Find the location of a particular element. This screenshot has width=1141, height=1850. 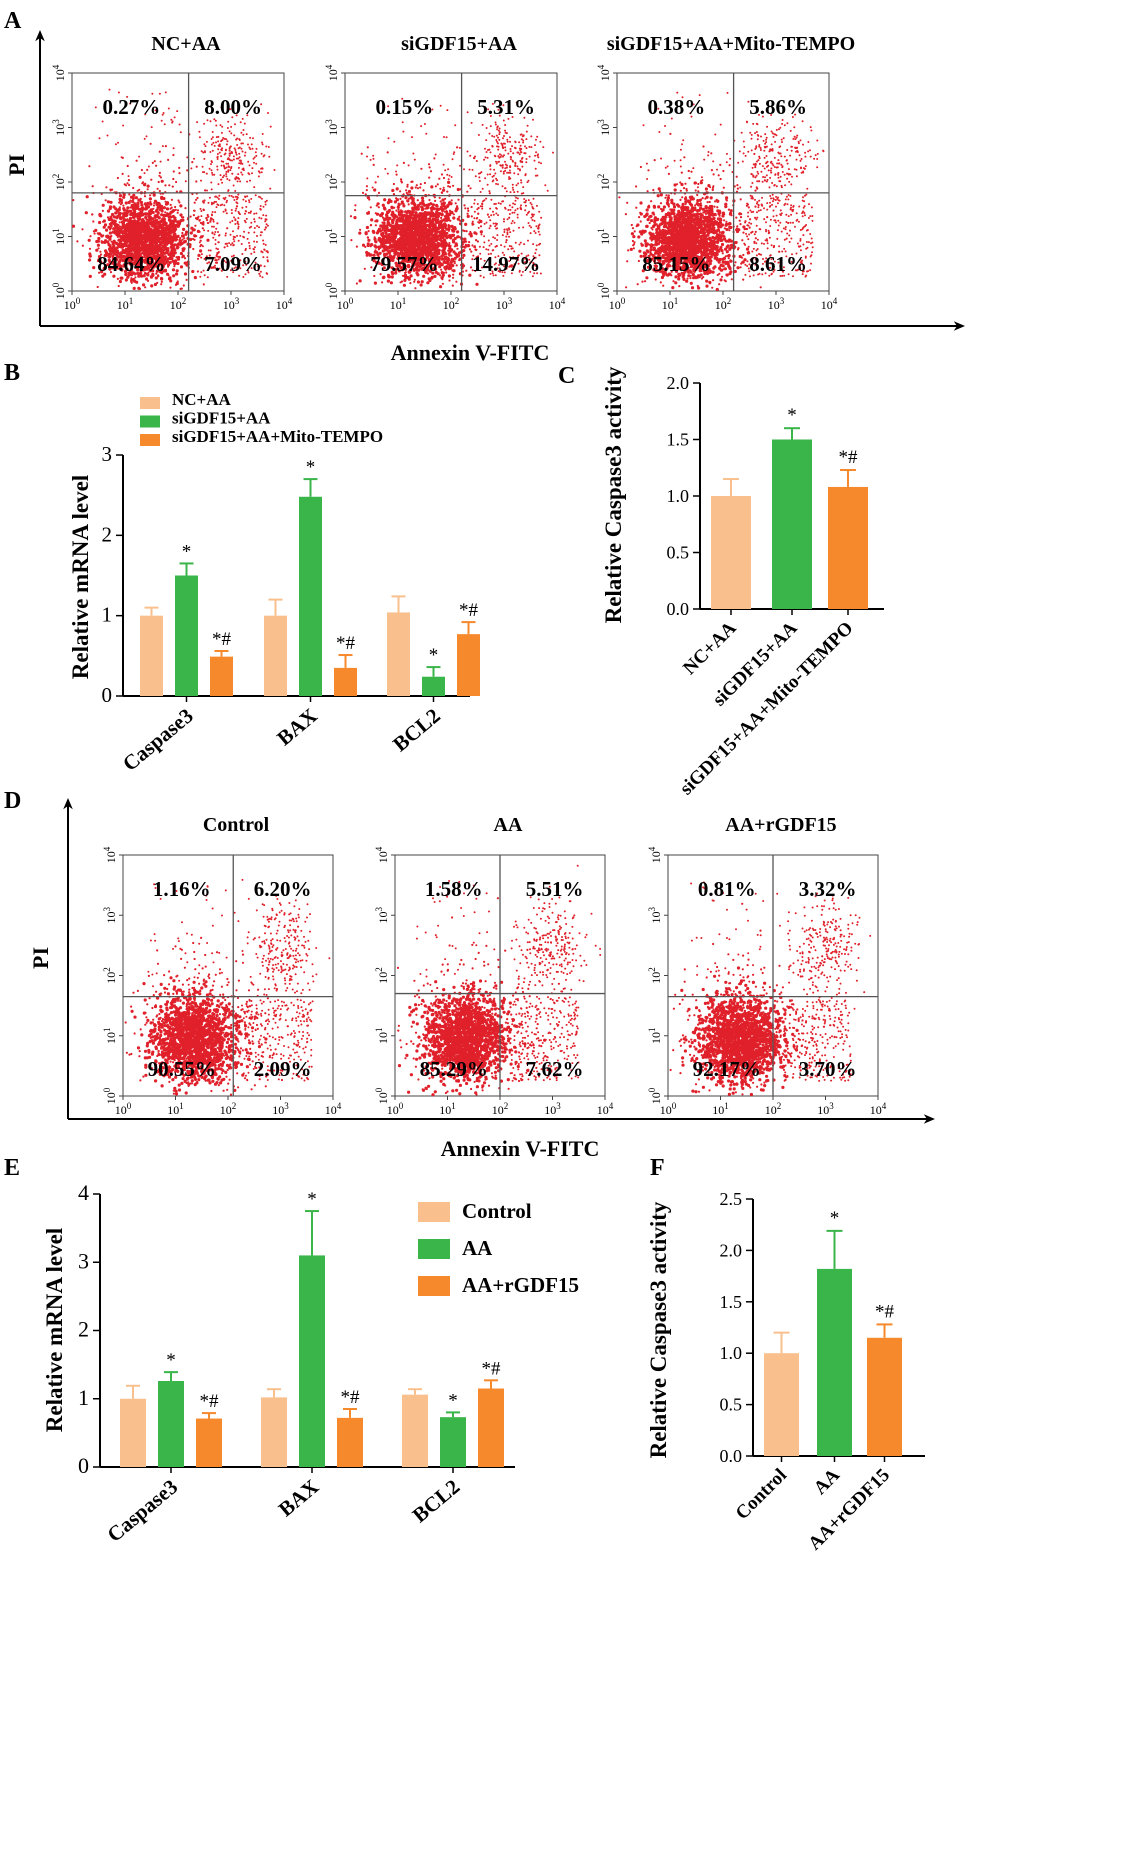

outer-x-arrow is located at coordinates (959, 326).